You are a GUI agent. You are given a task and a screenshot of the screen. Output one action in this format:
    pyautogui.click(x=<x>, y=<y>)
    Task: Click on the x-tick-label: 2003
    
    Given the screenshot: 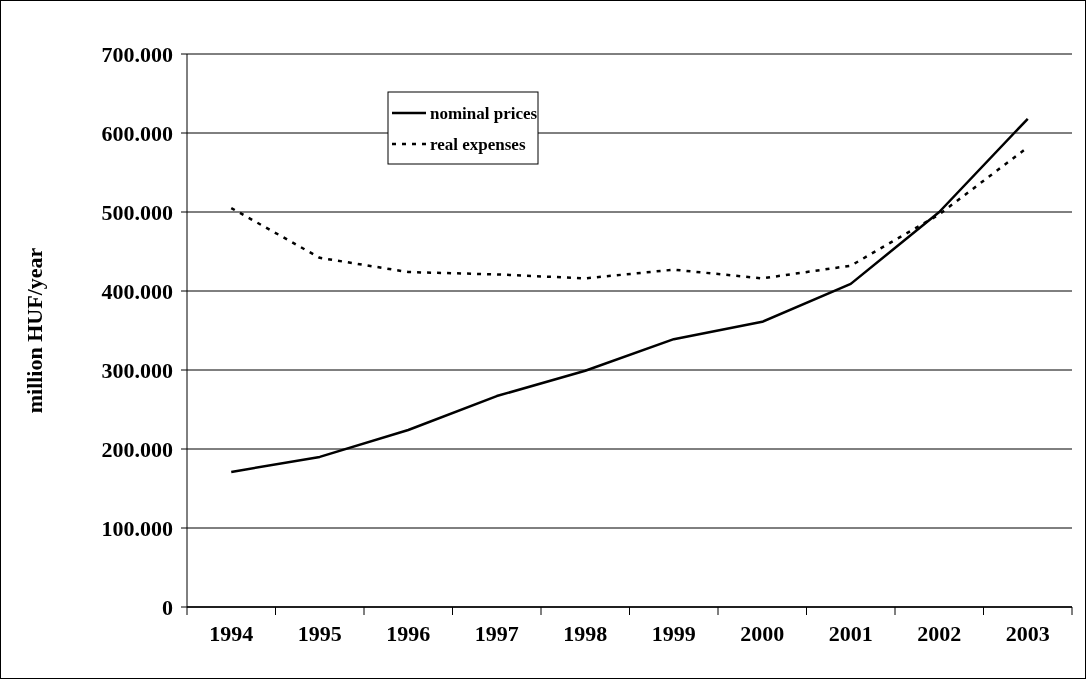 What is the action you would take?
    pyautogui.click(x=1027, y=633)
    